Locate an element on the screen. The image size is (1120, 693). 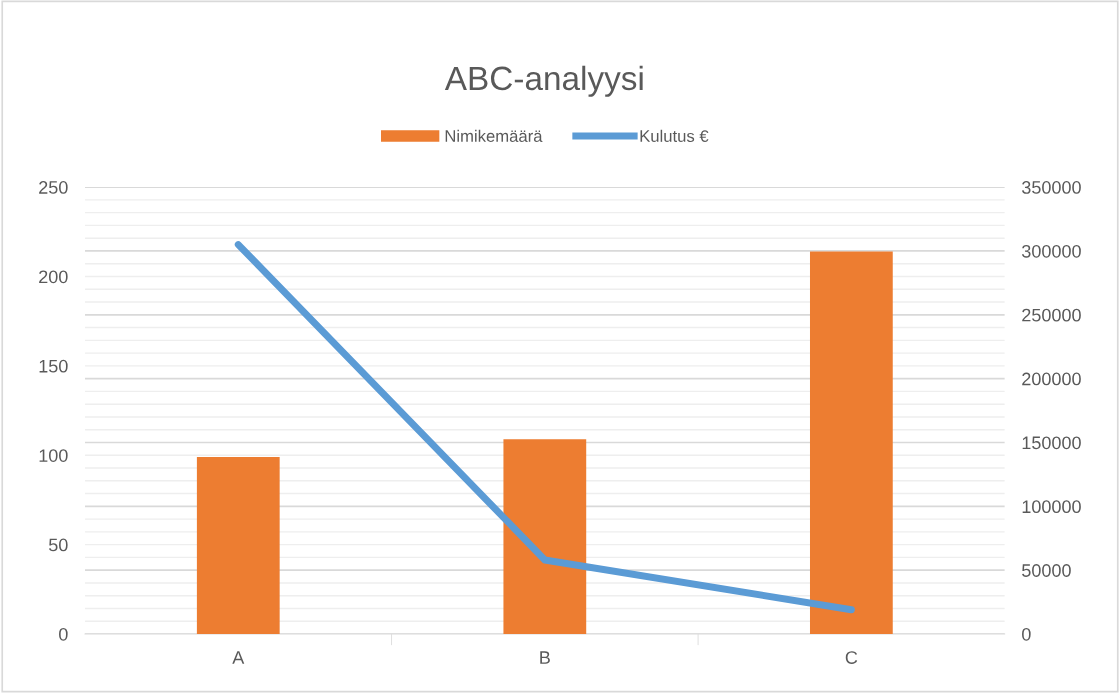
y-tick-label: 150 is located at coordinates (53, 366).